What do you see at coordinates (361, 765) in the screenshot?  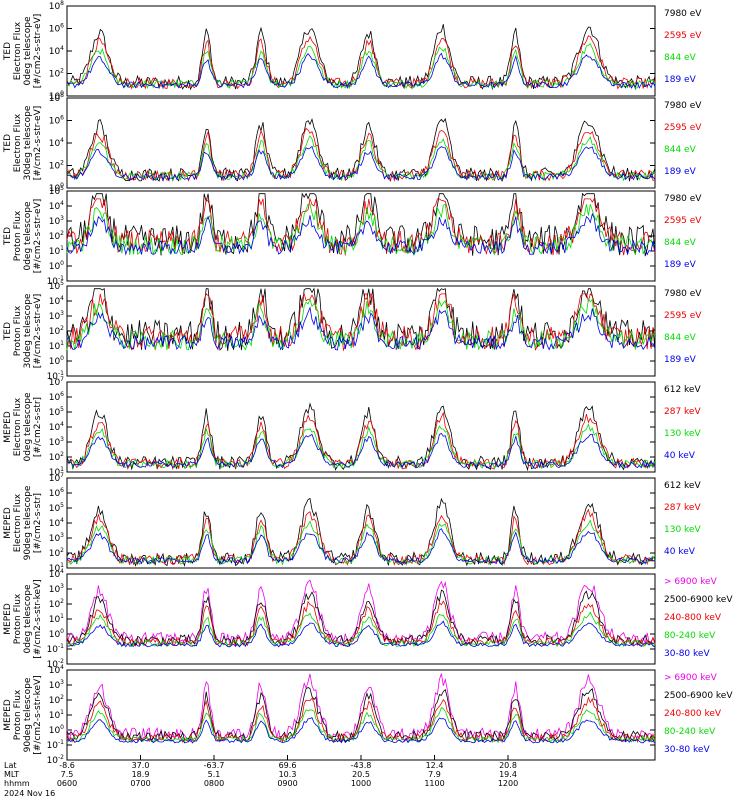 I see `x-tick-label: -43.8` at bounding box center [361, 765].